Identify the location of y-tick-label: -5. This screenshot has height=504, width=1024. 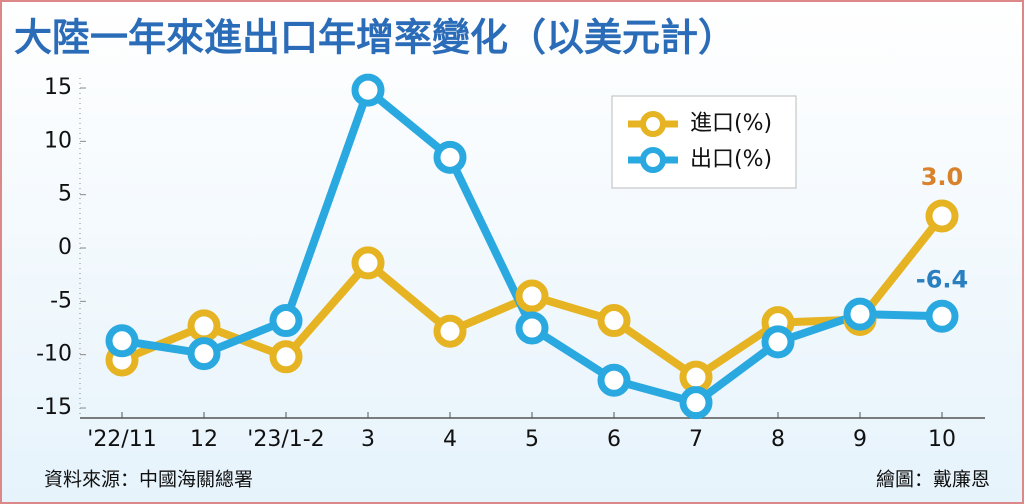
(61, 300).